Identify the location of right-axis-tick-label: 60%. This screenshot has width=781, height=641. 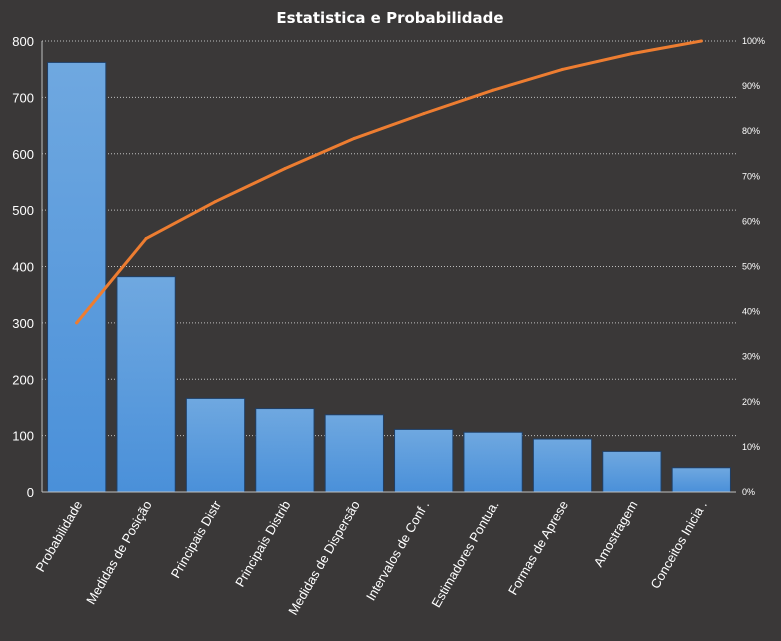
(751, 221).